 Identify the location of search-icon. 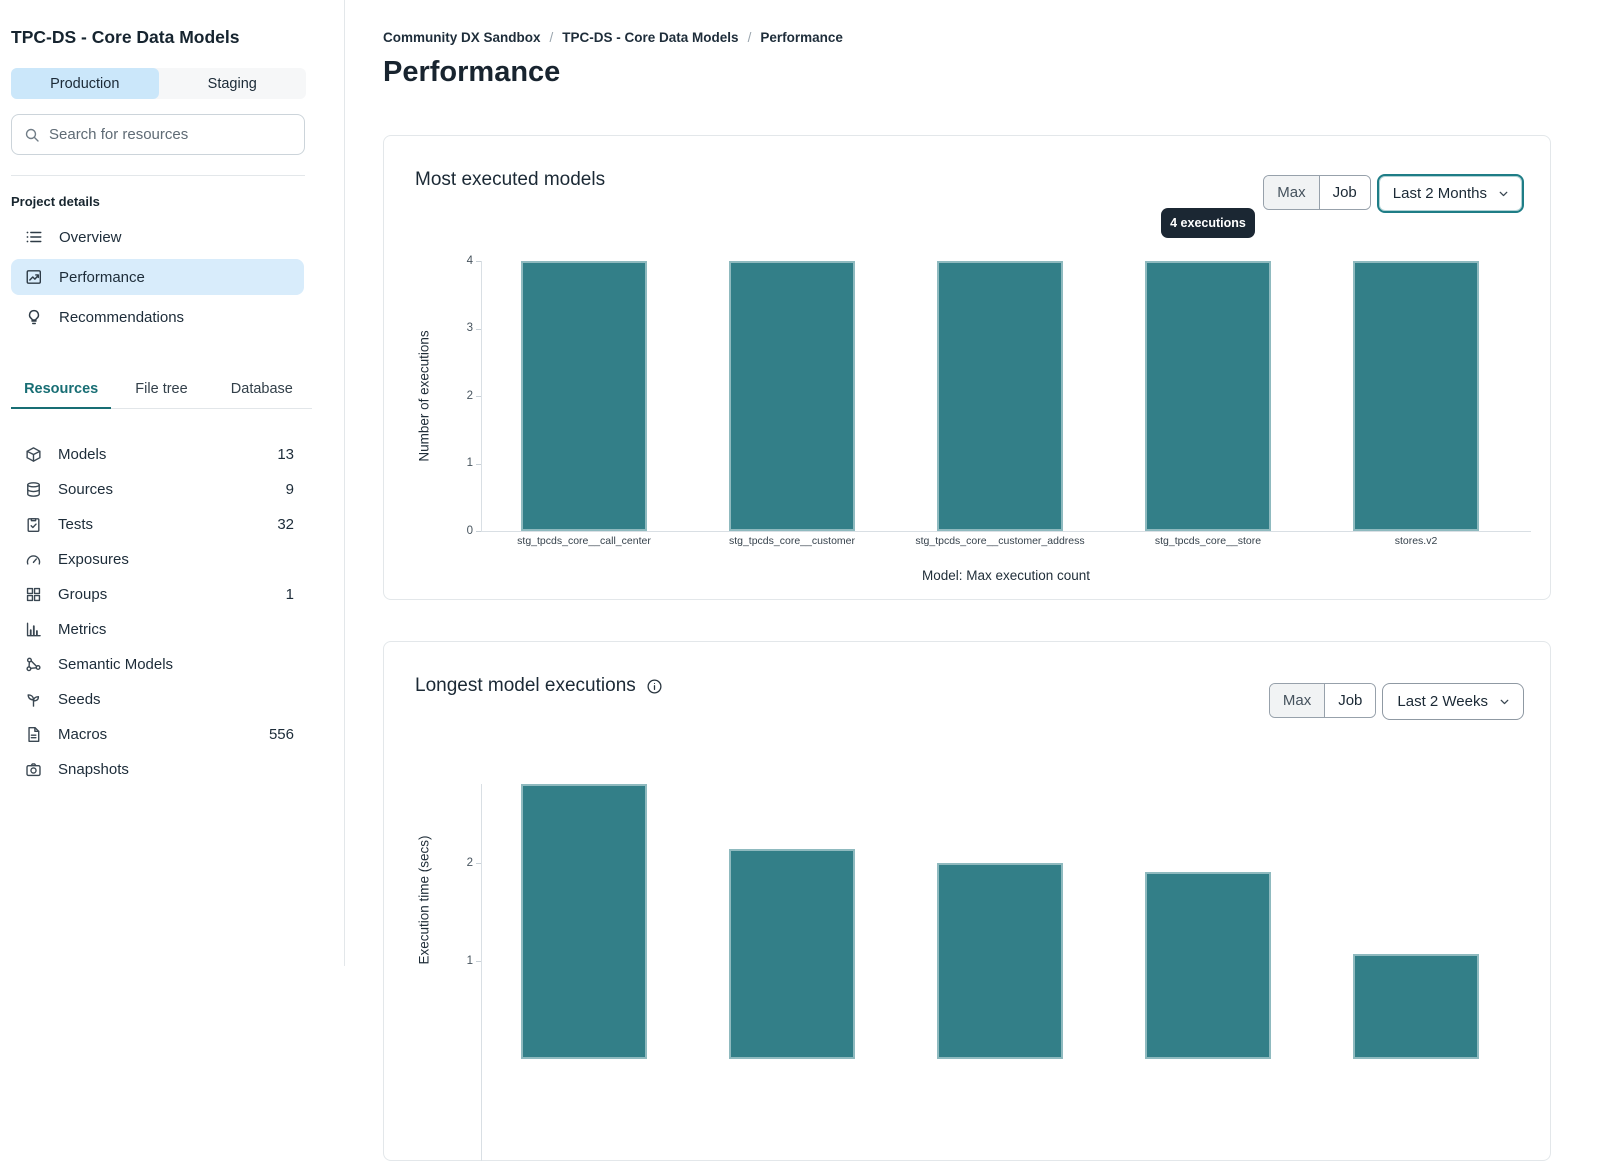
(32, 135).